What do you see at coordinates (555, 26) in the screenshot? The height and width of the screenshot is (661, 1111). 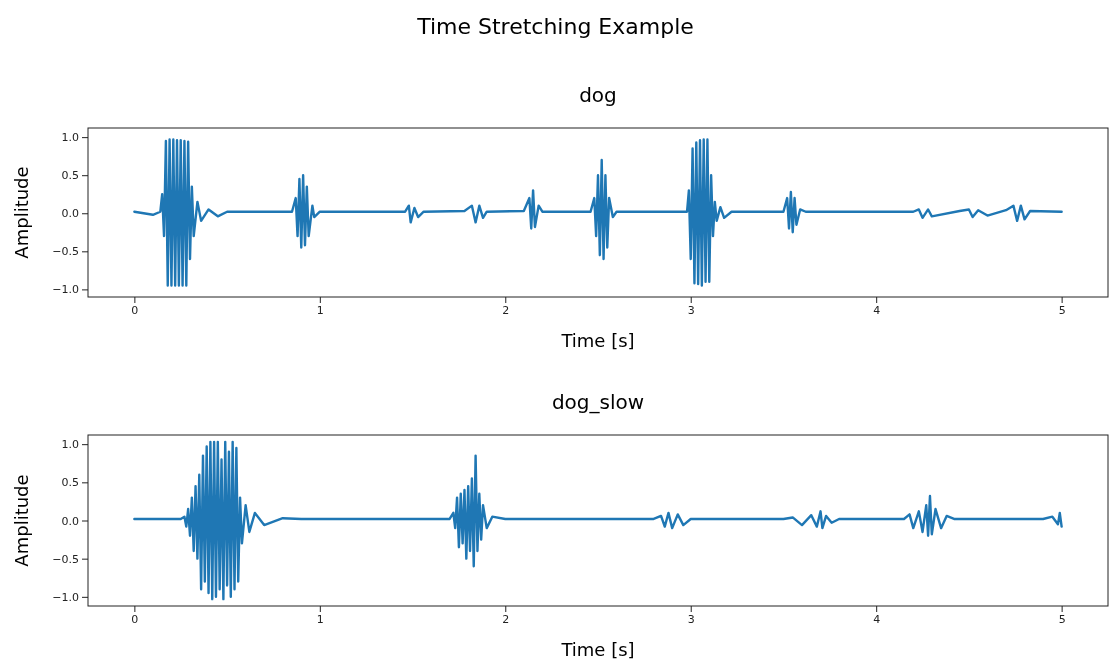 I see `text: Time Stretching Example` at bounding box center [555, 26].